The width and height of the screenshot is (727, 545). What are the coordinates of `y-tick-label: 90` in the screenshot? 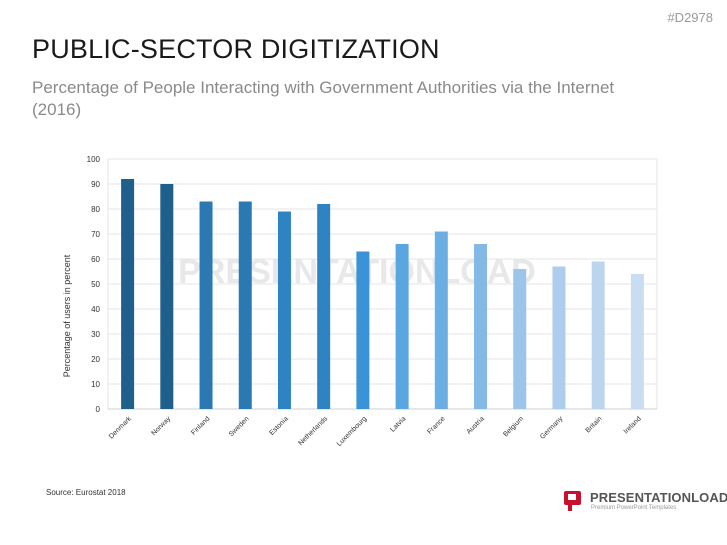 It's located at (95, 184).